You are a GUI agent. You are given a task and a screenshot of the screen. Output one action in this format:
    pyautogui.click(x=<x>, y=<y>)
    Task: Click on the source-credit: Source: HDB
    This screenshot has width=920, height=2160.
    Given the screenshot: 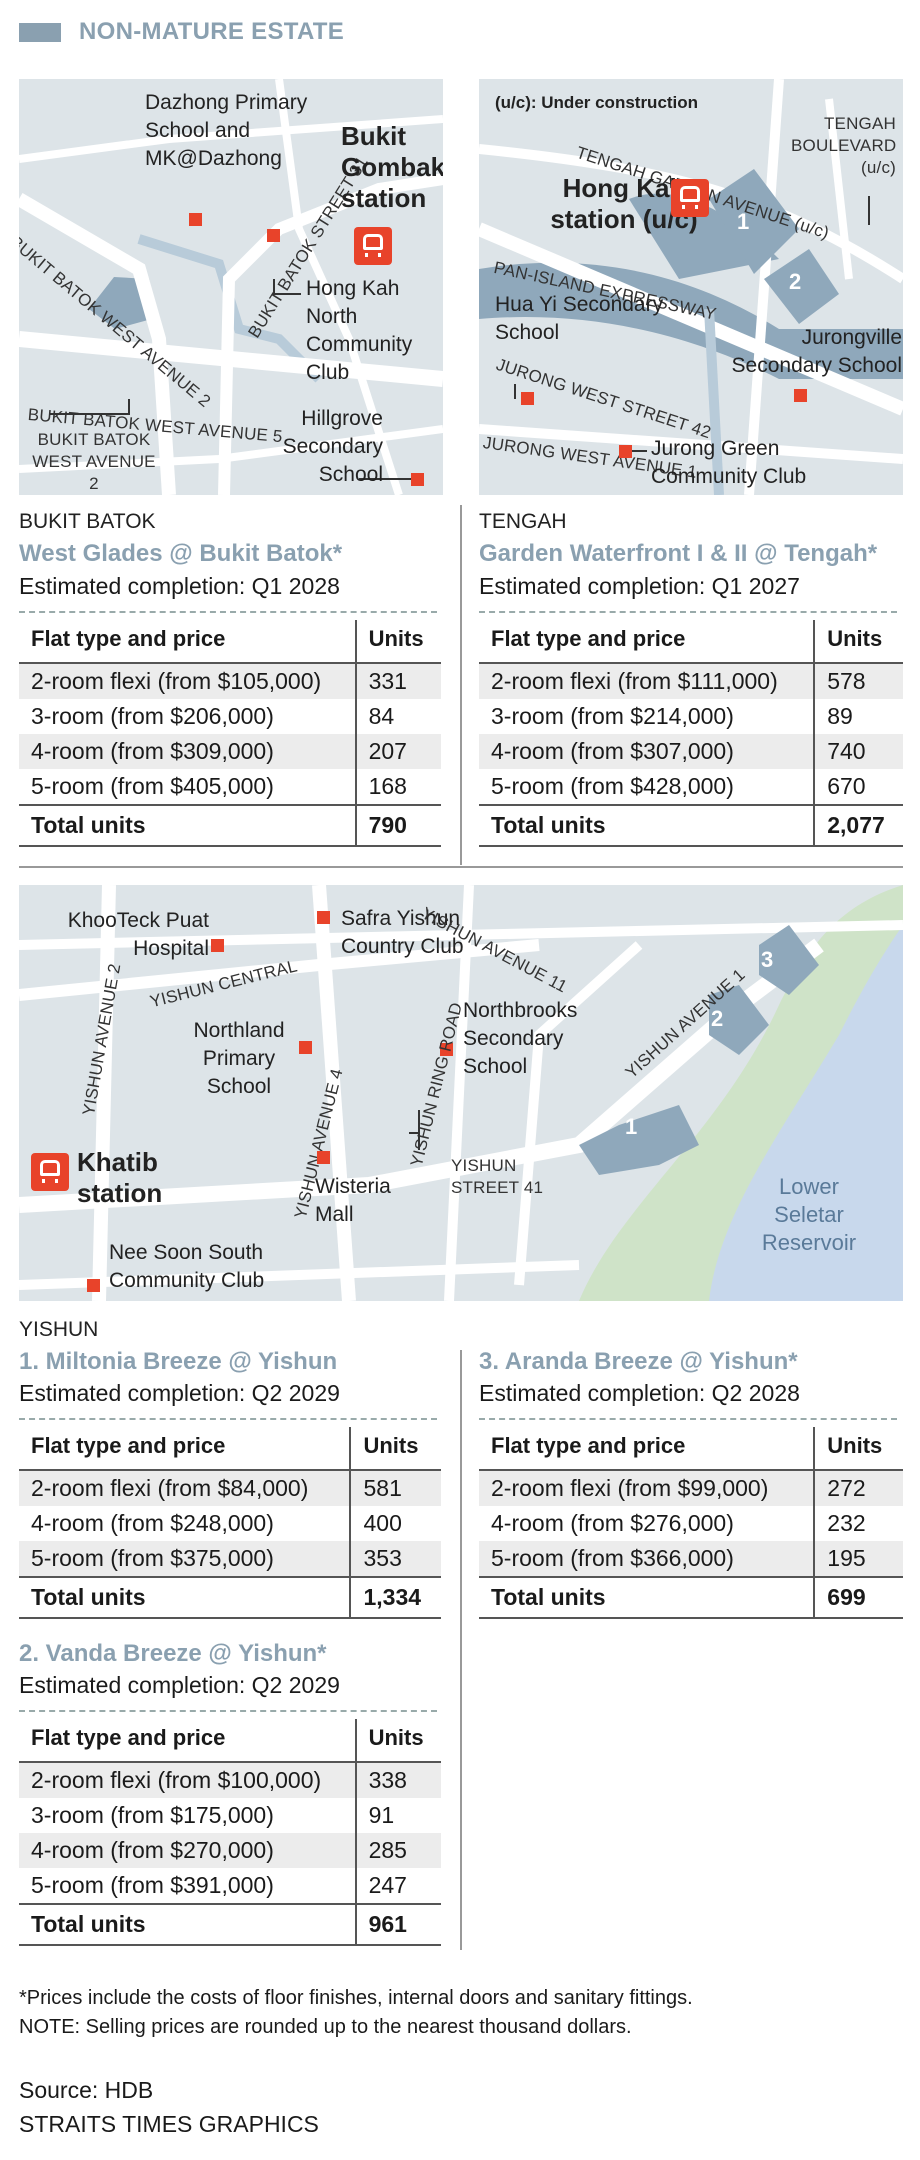 What is the action you would take?
    pyautogui.click(x=86, y=2090)
    